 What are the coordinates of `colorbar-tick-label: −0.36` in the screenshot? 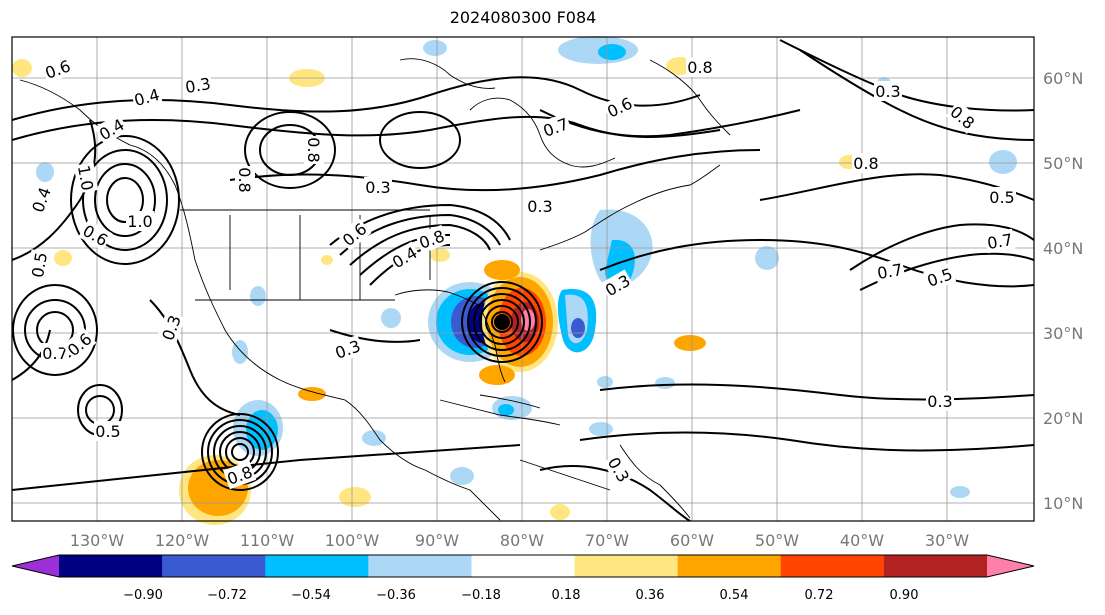 It's located at (396, 595).